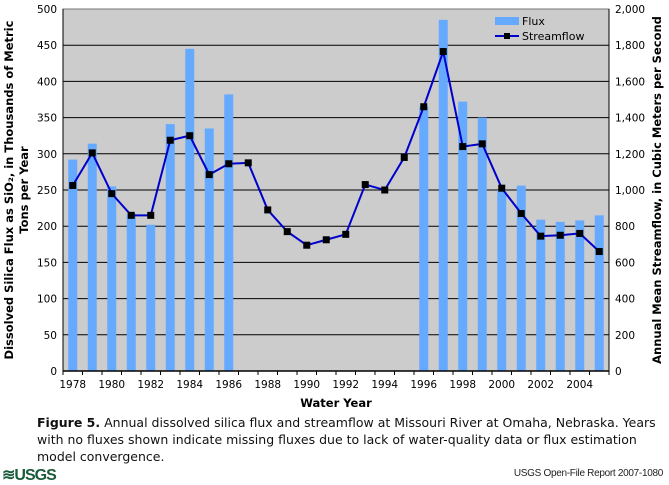  Describe the element at coordinates (625, 336) in the screenshot. I see `y2-tick-label: 200` at that location.